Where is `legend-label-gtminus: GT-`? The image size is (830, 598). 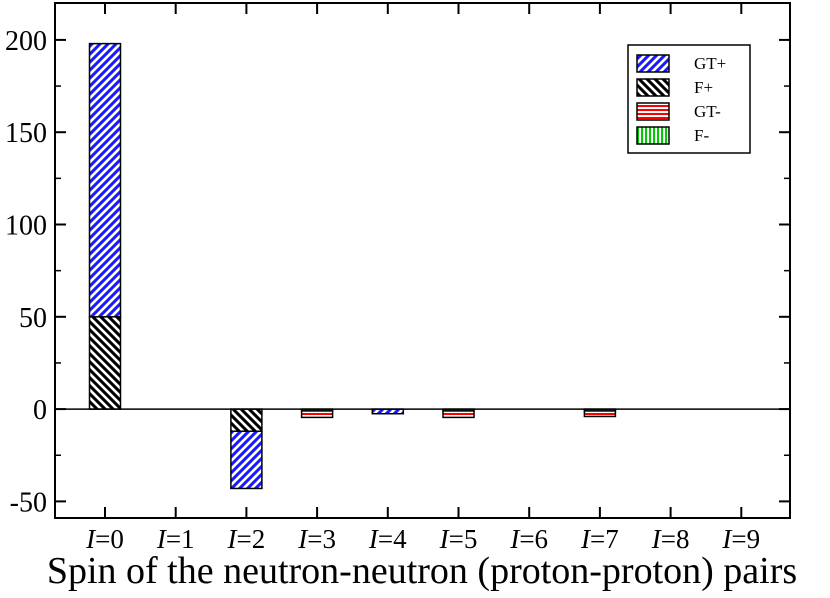 legend-label-gtminus: GT- is located at coordinates (707, 111).